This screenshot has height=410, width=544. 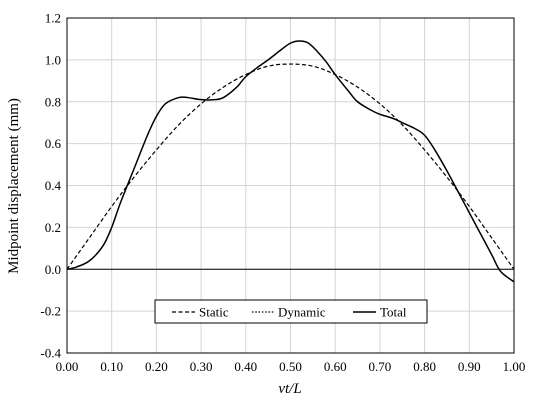 What do you see at coordinates (289, 389) in the screenshot?
I see `x-axis-title: vt/L` at bounding box center [289, 389].